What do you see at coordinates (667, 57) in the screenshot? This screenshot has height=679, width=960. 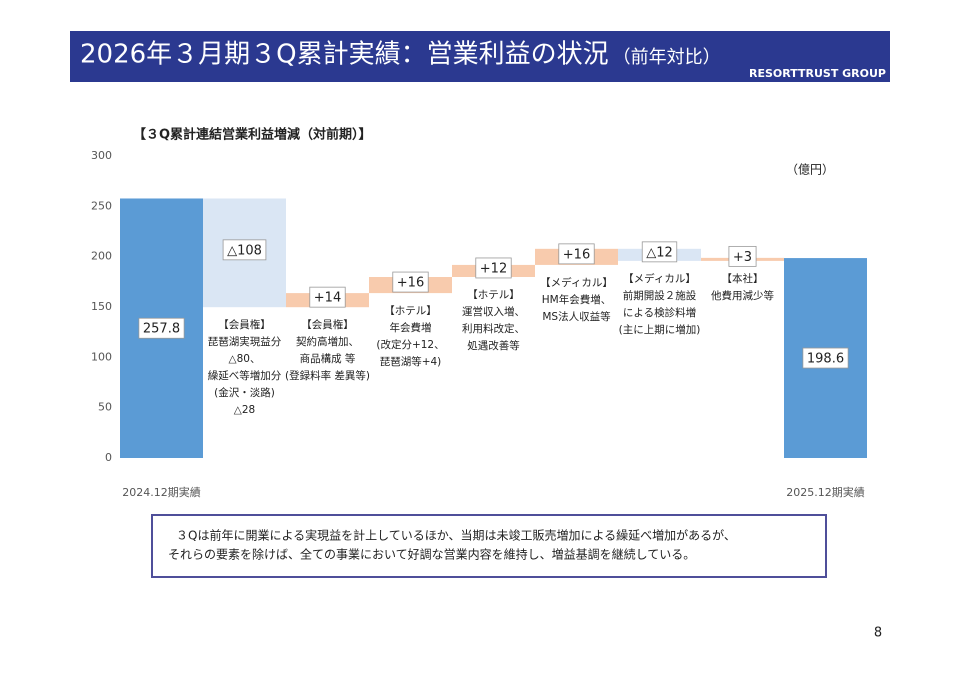 I see `title-note: （前年対比）` at bounding box center [667, 57].